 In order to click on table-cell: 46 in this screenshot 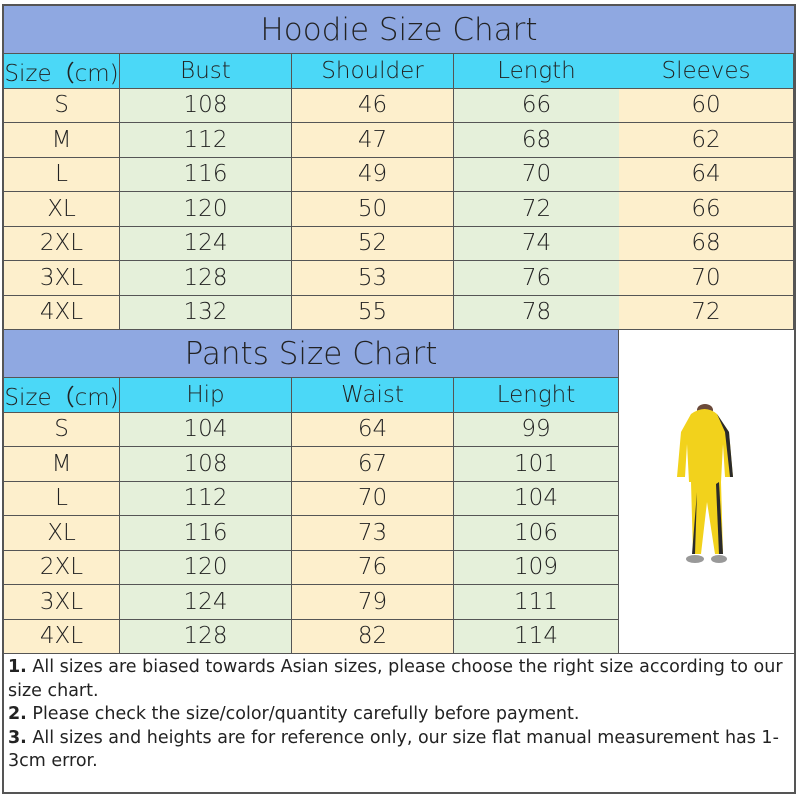, I will do `click(373, 105)`.